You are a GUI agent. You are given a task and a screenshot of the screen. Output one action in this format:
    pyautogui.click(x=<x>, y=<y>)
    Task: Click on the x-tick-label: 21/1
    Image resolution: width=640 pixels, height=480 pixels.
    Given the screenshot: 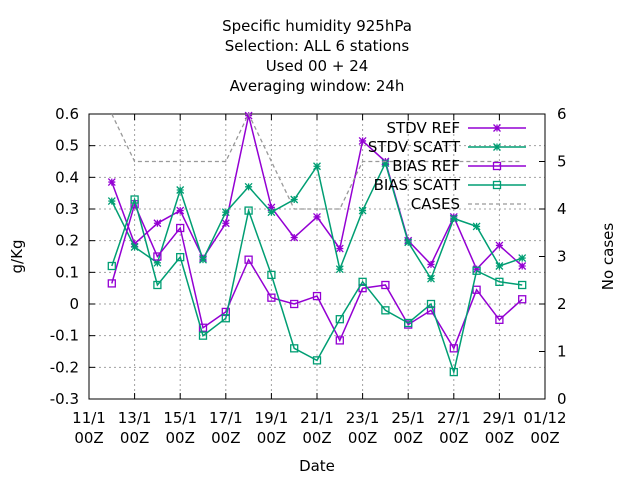 What is the action you would take?
    pyautogui.click(x=317, y=418)
    